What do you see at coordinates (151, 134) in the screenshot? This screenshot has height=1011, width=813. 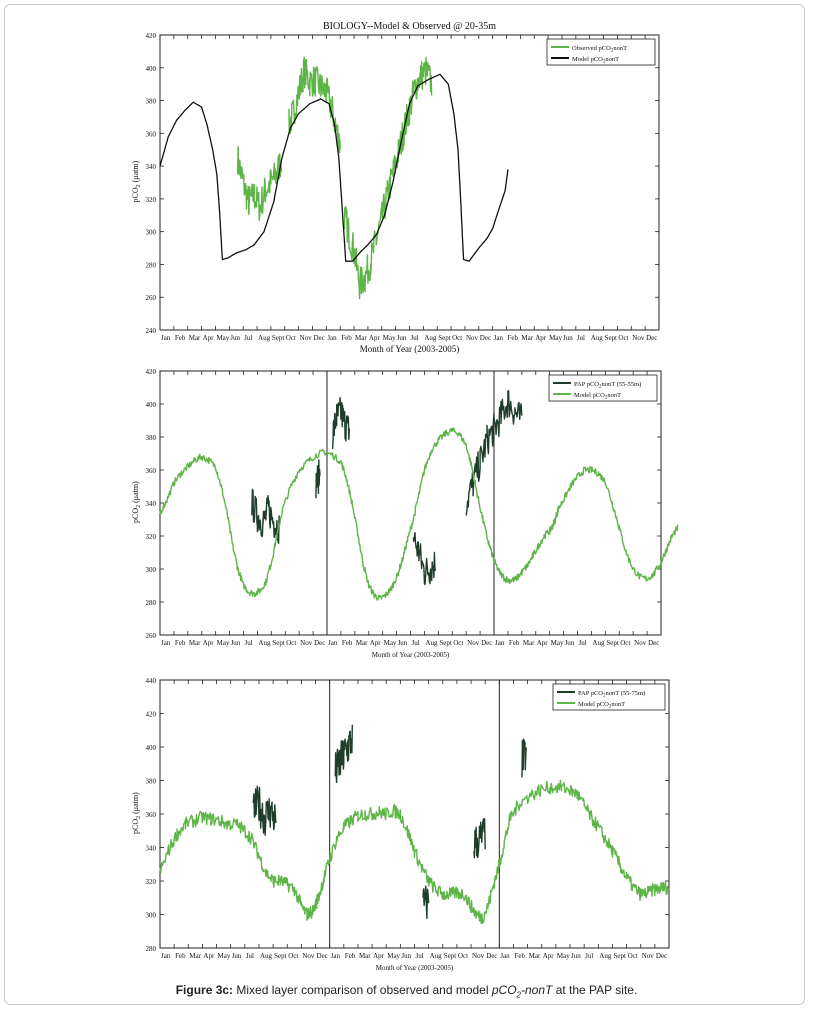 I see `y-tick-label: 360` at bounding box center [151, 134].